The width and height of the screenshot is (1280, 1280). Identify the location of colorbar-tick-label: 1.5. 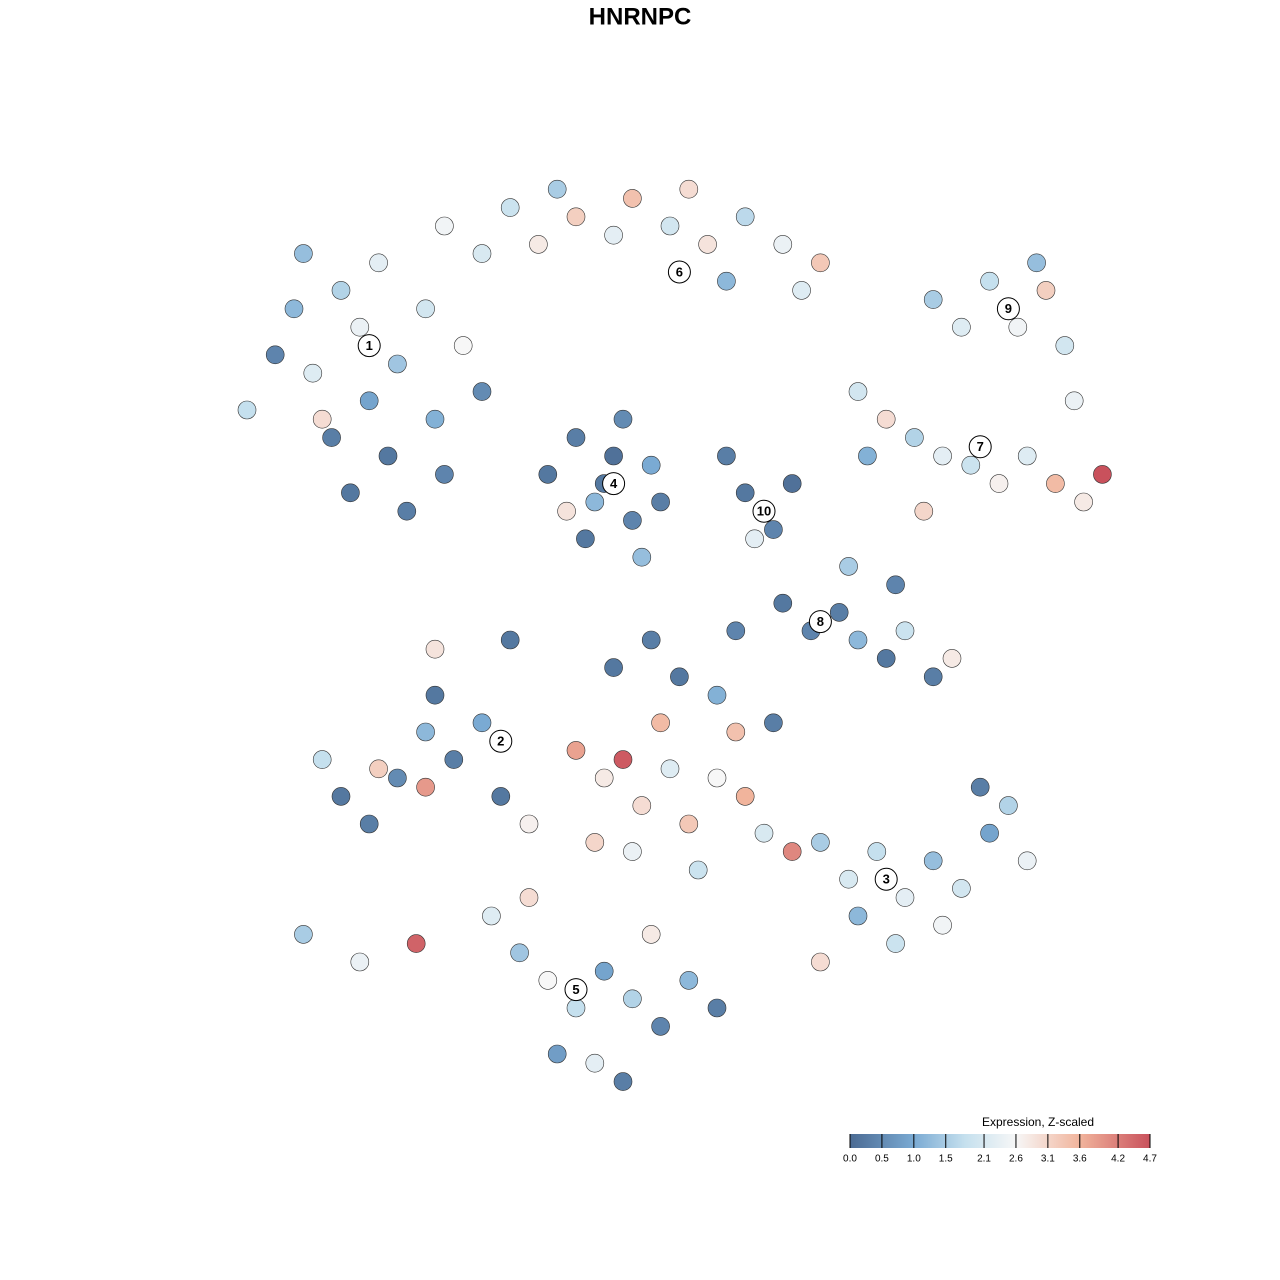
(946, 1159).